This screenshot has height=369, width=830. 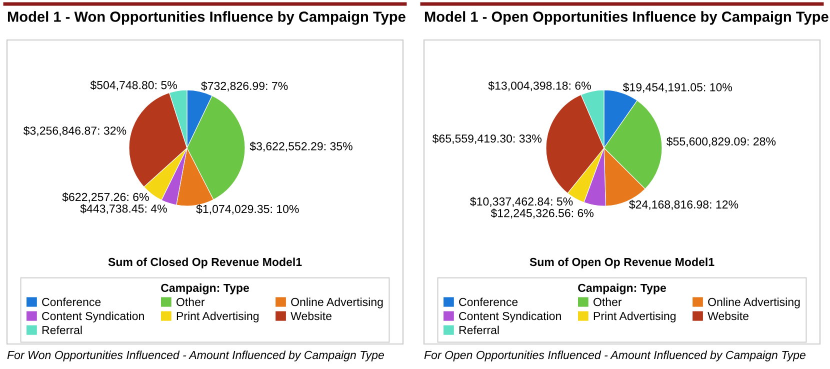 I want to click on chart-title: Model 1 - Open Opportunities Influence by Campaign Type, so click(x=626, y=18).